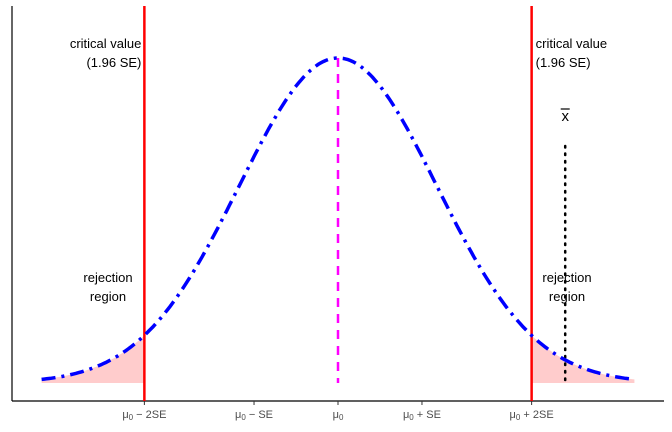 This screenshot has width=672, height=432. I want to click on tick-suffix: − SE, so click(259, 415).